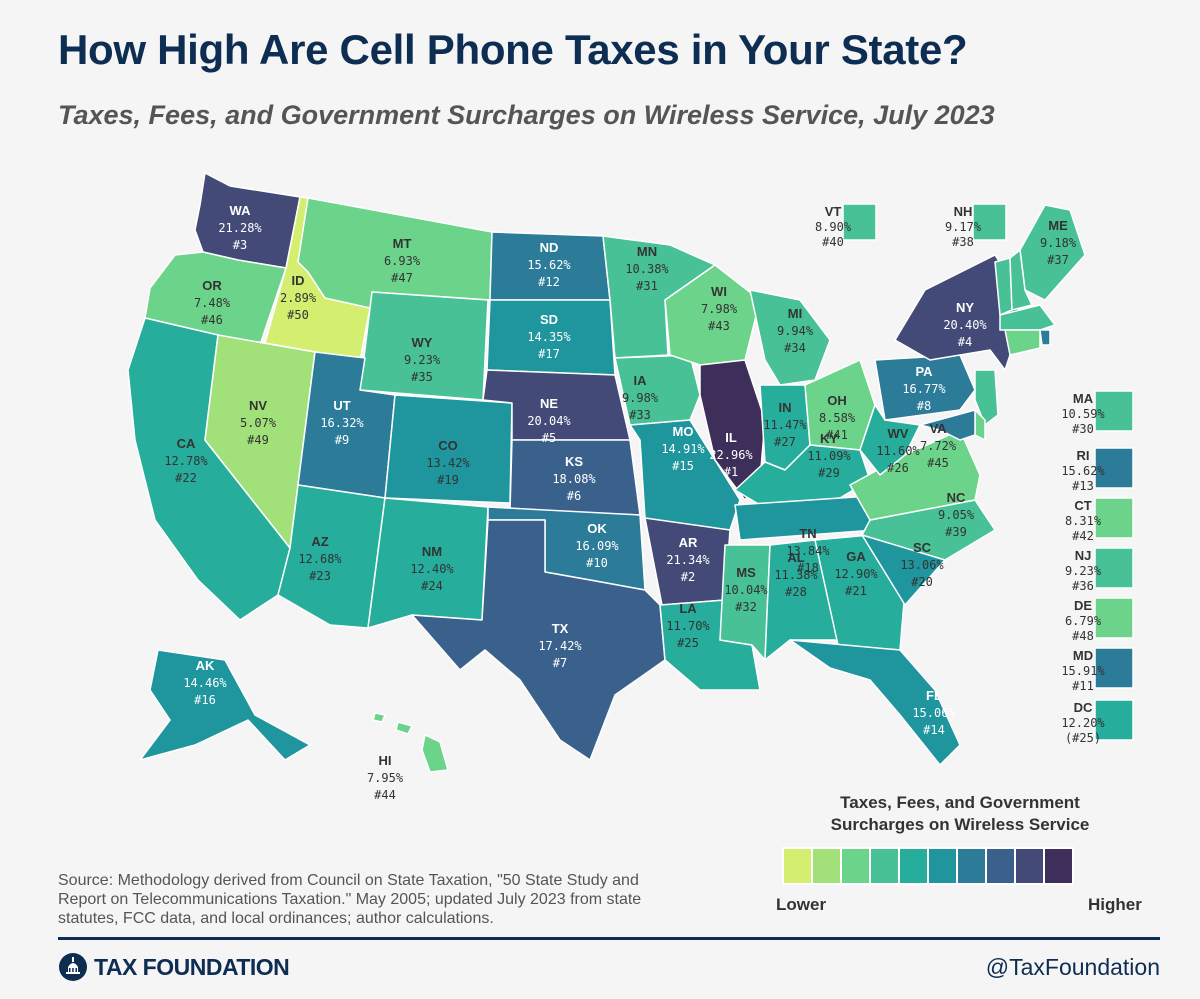  Describe the element at coordinates (560, 646) in the screenshot. I see `state-rate-tx: 17.42%` at that location.